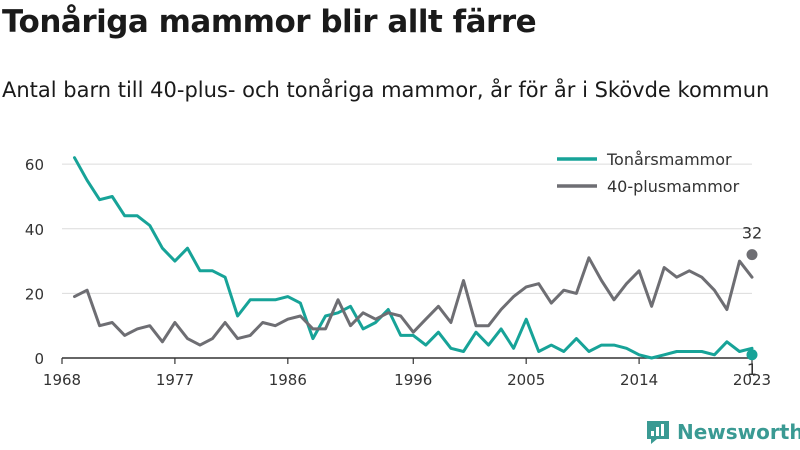 The image size is (800, 450). What do you see at coordinates (39, 359) in the screenshot?
I see `y-tick-label: 0` at bounding box center [39, 359].